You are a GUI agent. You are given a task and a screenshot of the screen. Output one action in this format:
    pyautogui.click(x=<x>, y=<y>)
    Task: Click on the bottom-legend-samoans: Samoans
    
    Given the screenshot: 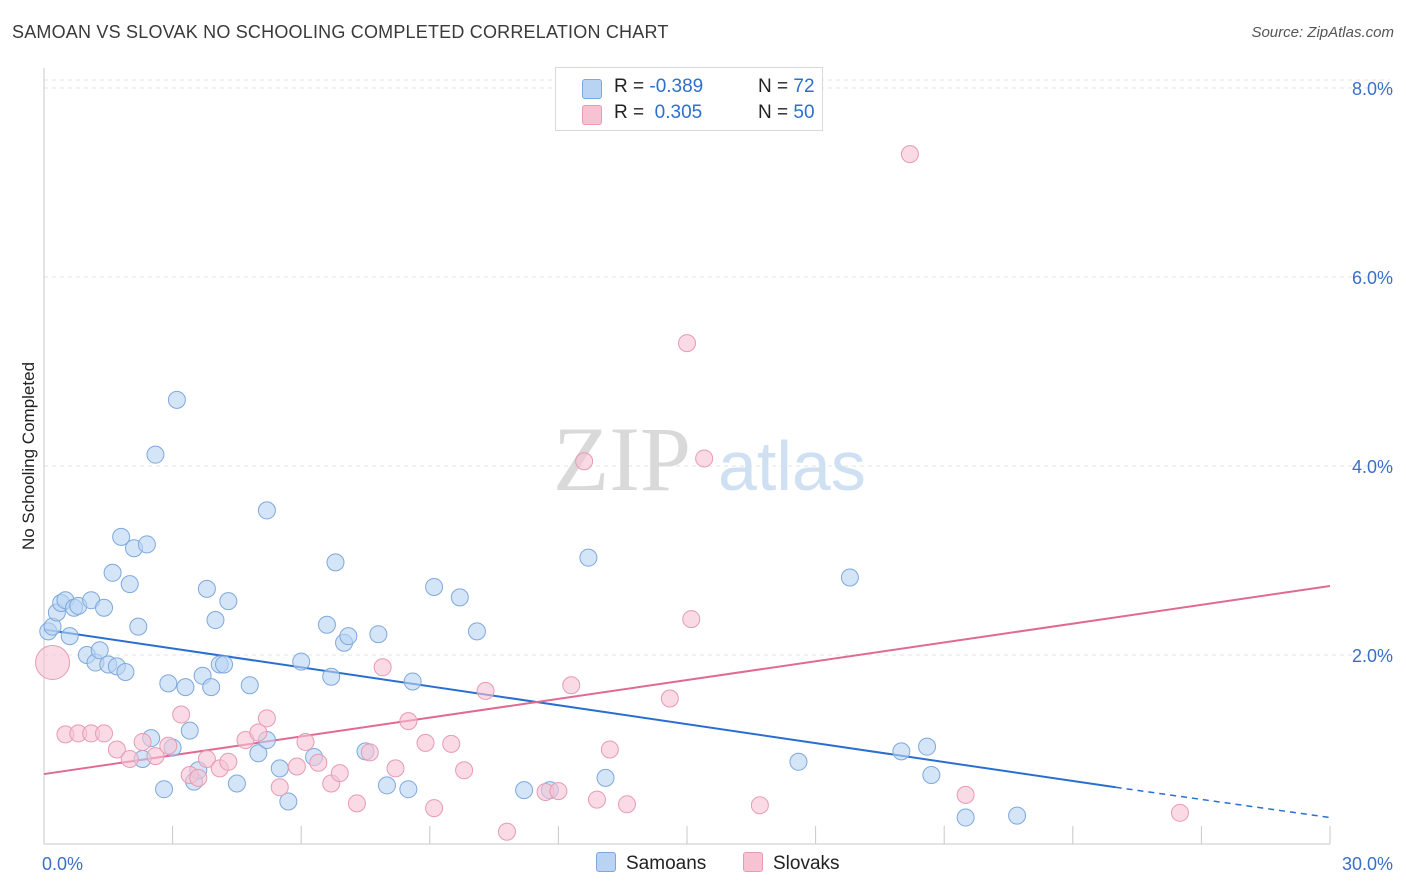 What is the action you would take?
    pyautogui.click(x=651, y=864)
    